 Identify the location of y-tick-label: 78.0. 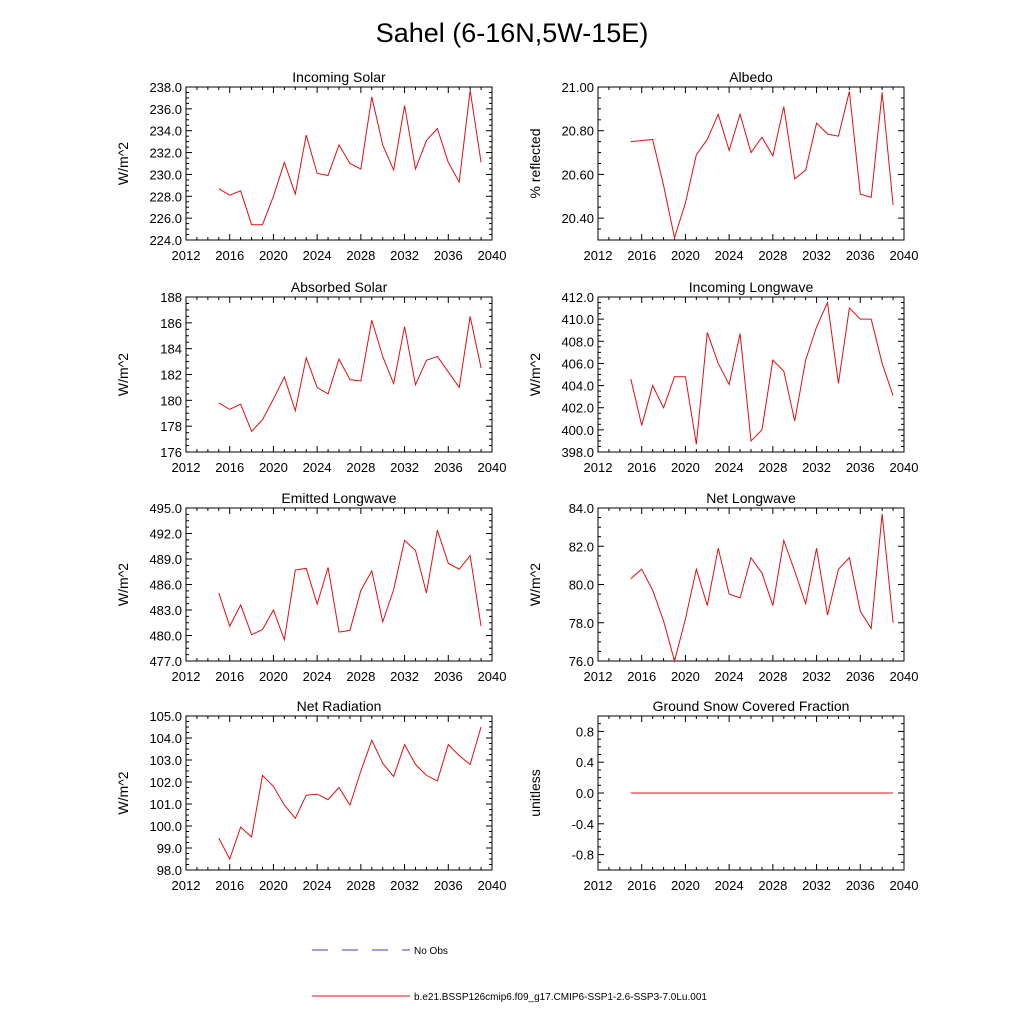
(581, 623).